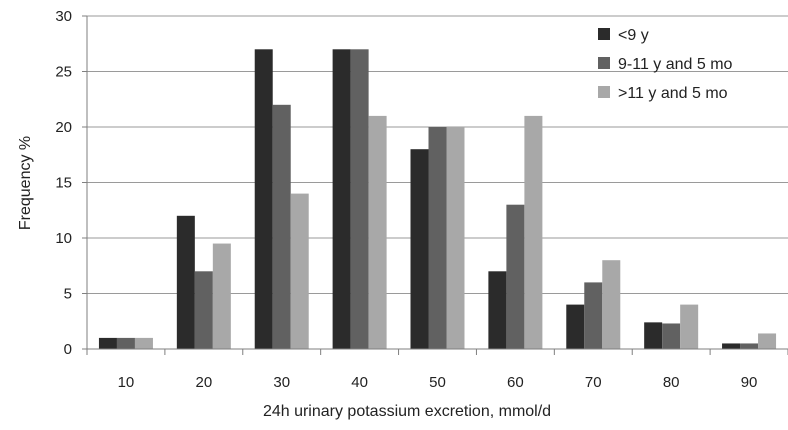 The width and height of the screenshot is (788, 430). I want to click on legend-label: <9 y, so click(633, 35).